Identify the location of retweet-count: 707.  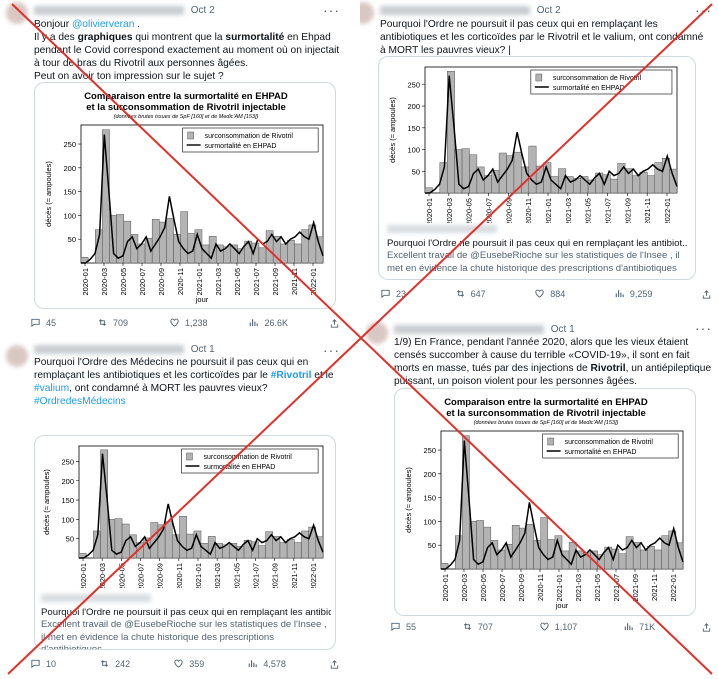
(485, 627).